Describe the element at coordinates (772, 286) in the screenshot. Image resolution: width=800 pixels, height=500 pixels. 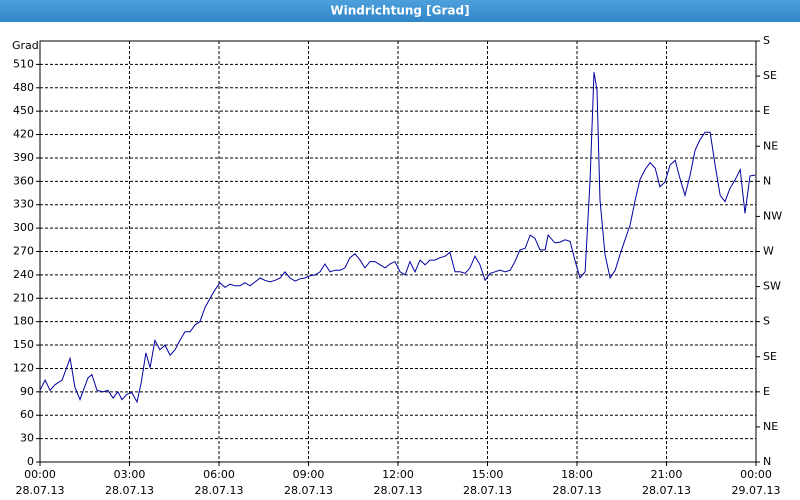
I see `y2-tick-label: SW` at that location.